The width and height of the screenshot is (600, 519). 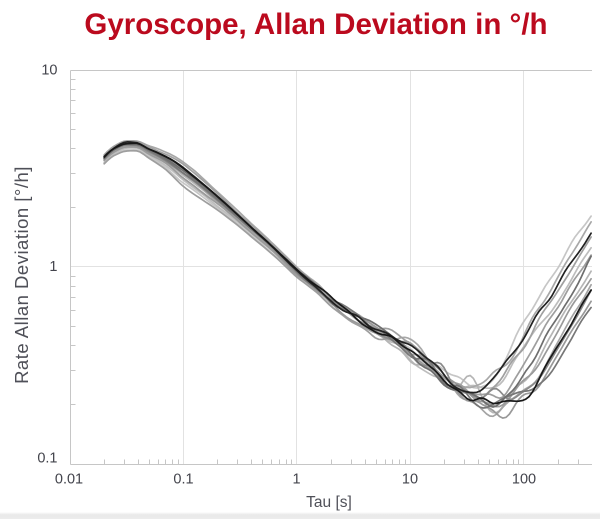 What do you see at coordinates (69, 480) in the screenshot?
I see `svg-text: 0.01` at bounding box center [69, 480].